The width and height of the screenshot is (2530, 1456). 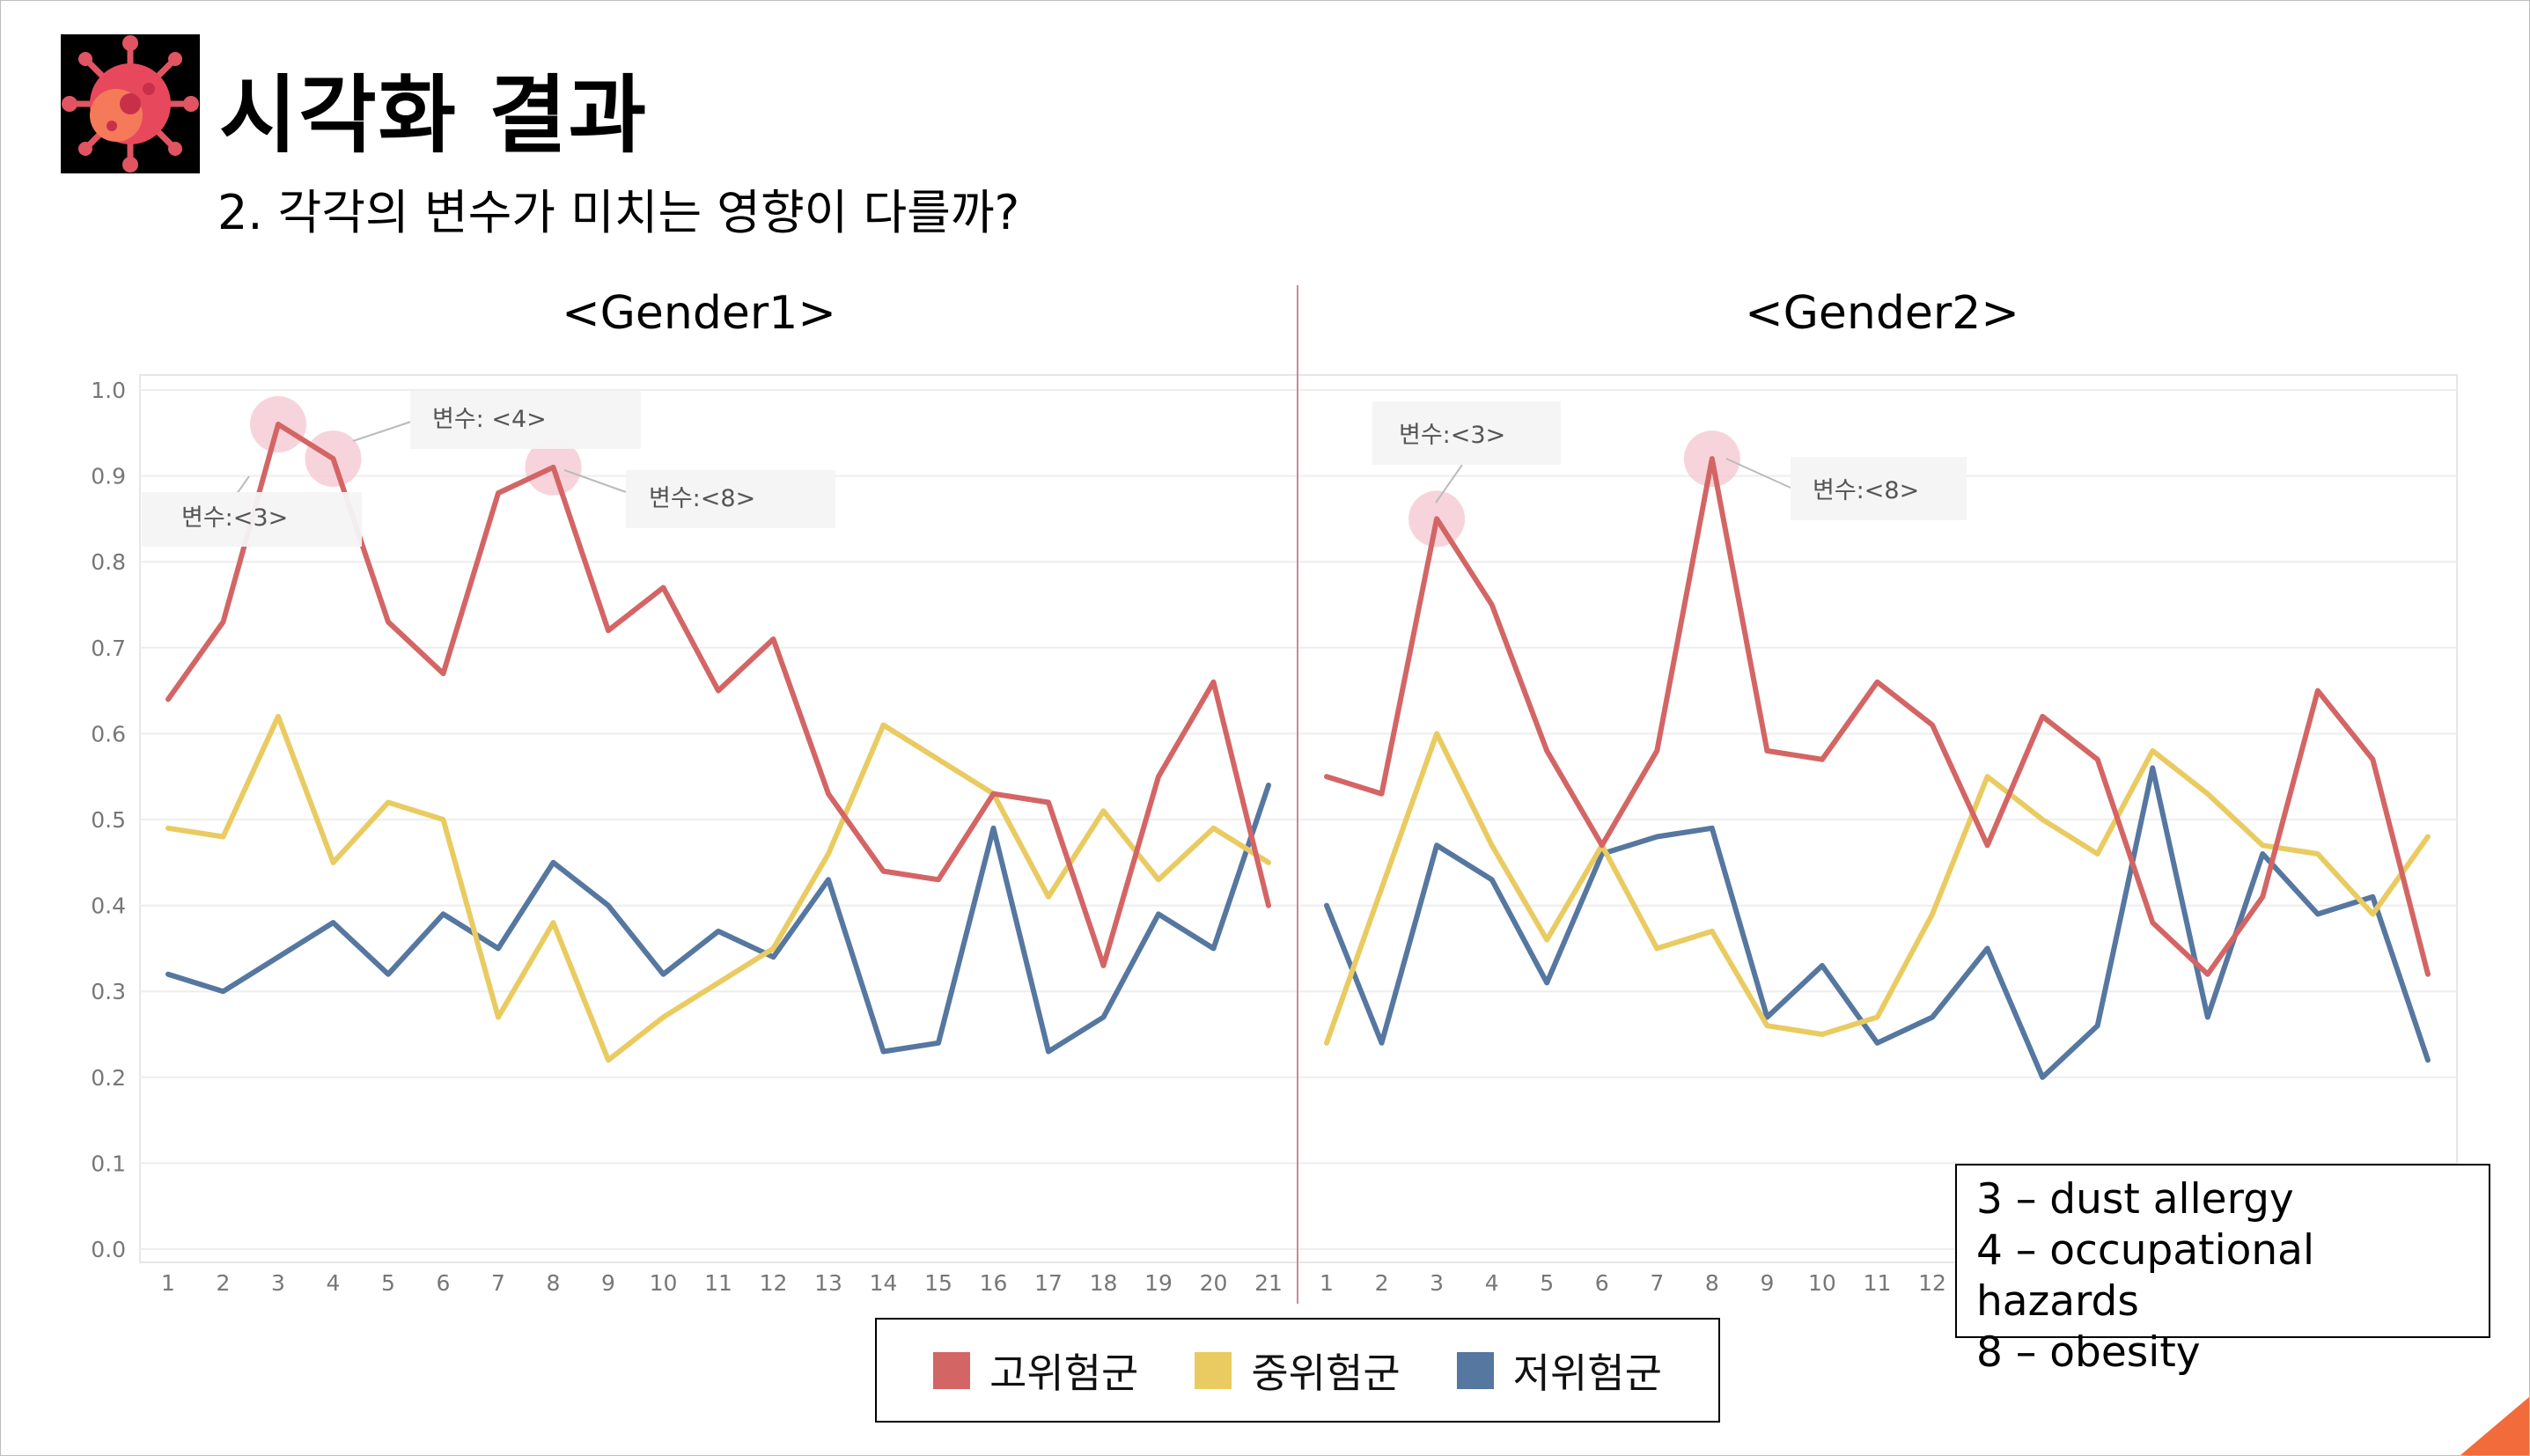 I want to click on y-tick-label: 0.2, so click(x=108, y=1078).